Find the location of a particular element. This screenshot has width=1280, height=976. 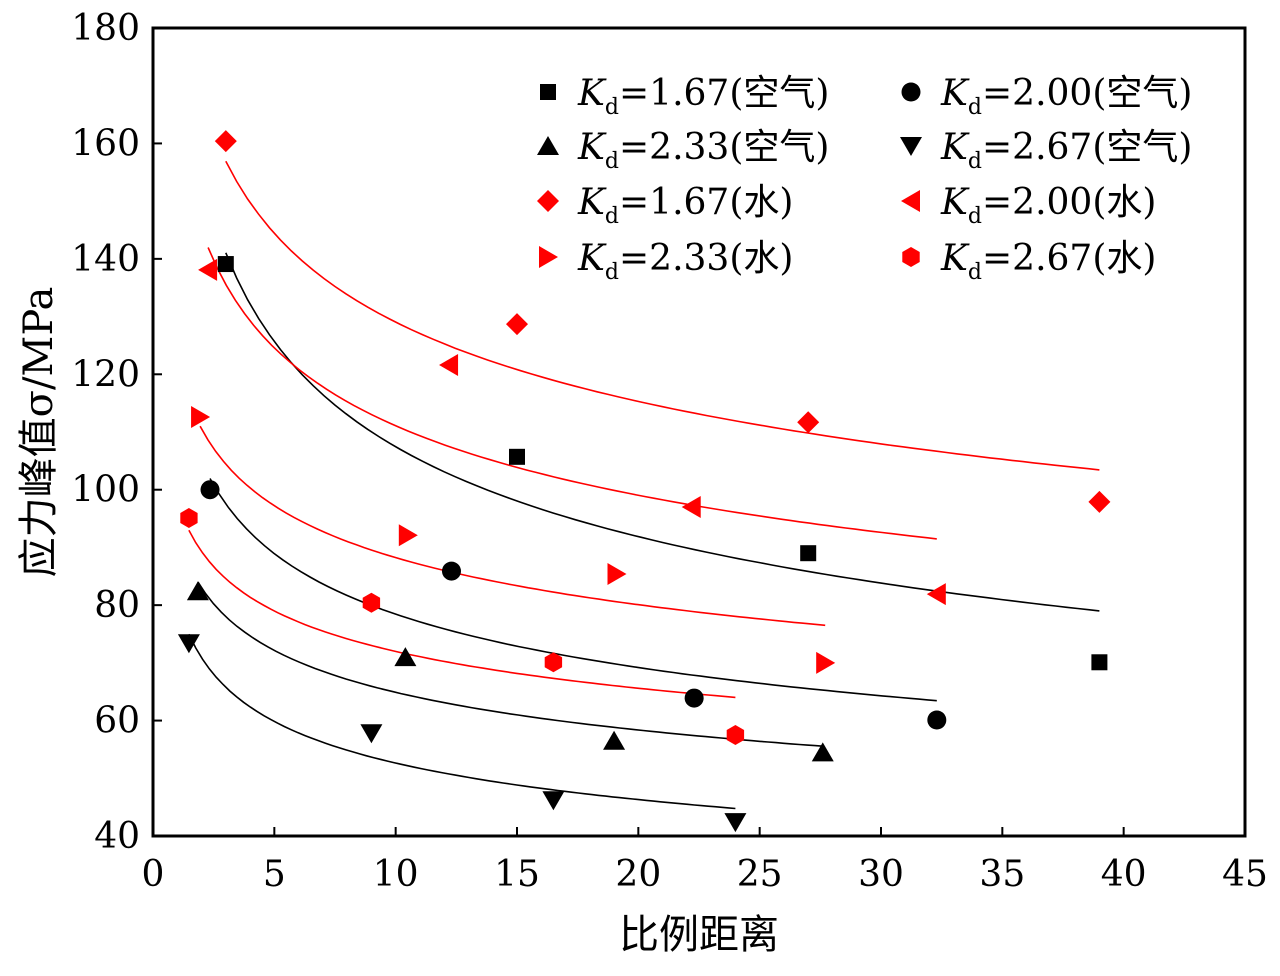

x-tick-label: 10 is located at coordinates (396, 874).